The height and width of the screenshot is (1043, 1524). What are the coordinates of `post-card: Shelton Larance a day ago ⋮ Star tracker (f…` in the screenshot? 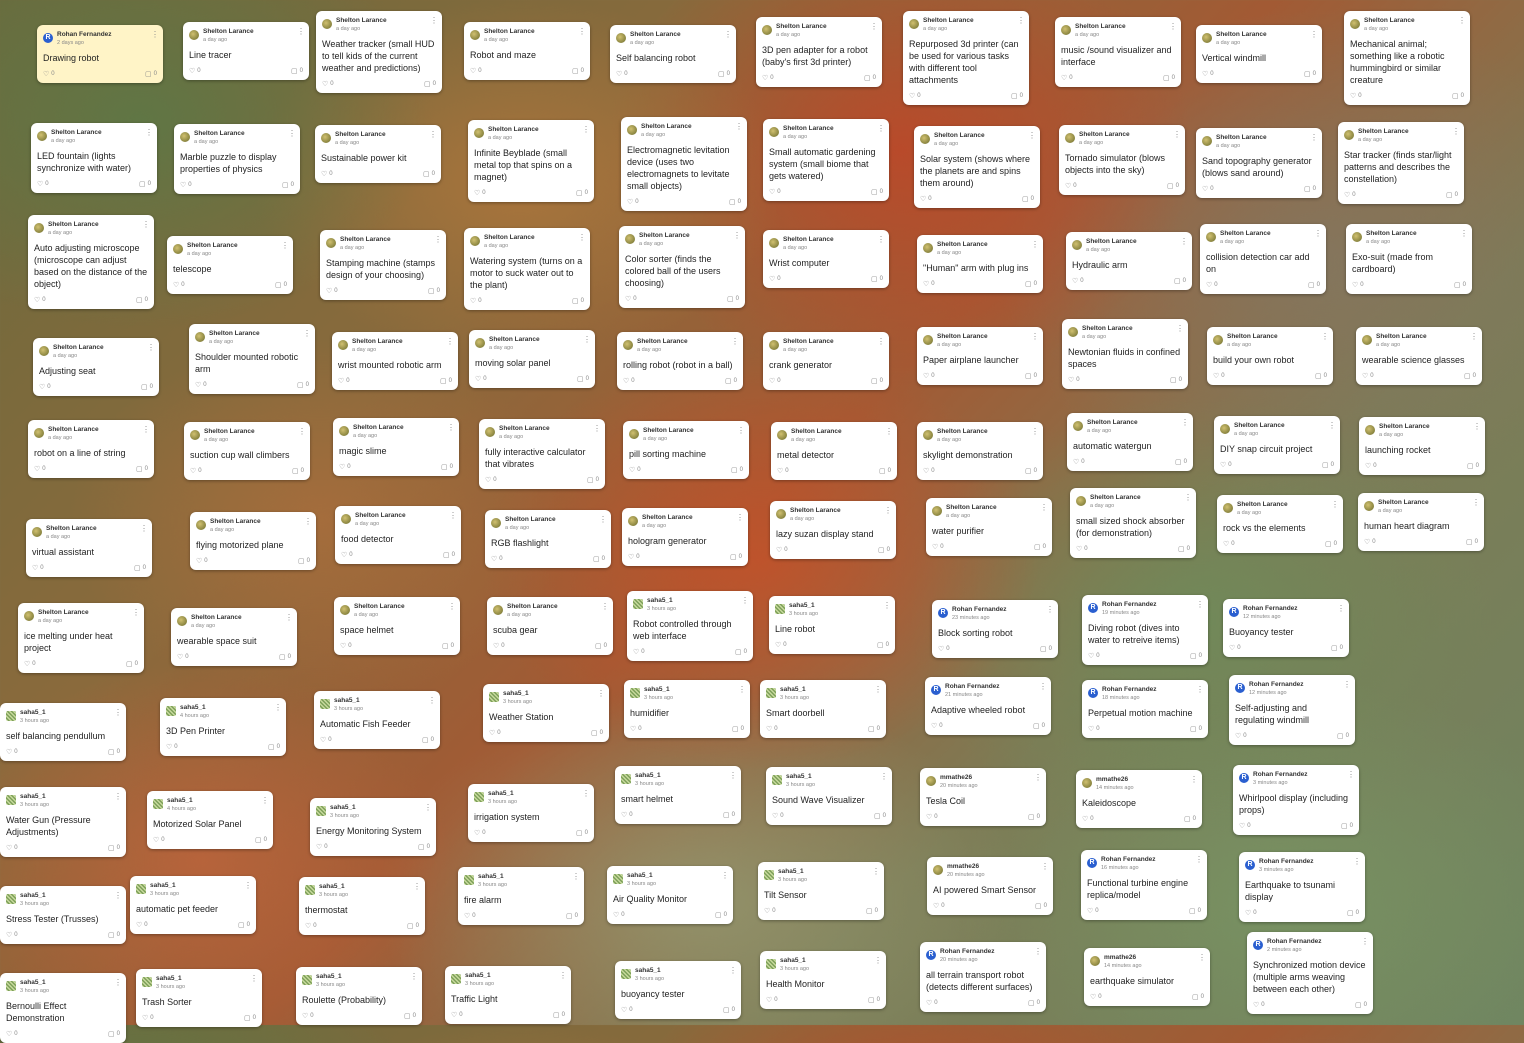 It's located at (1401, 163).